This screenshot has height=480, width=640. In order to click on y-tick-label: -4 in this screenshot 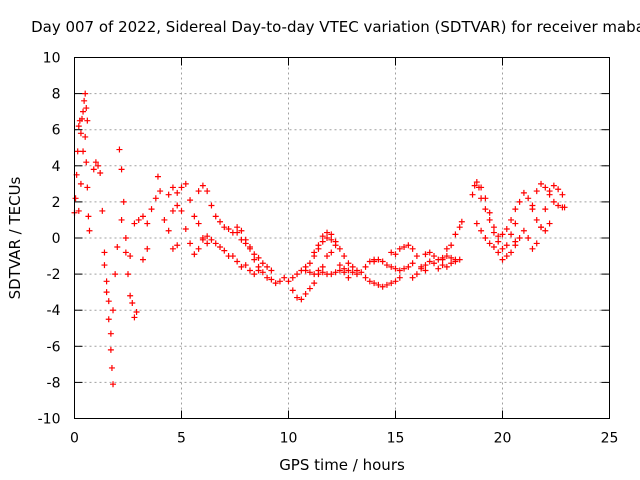, I will do `click(54, 311)`.